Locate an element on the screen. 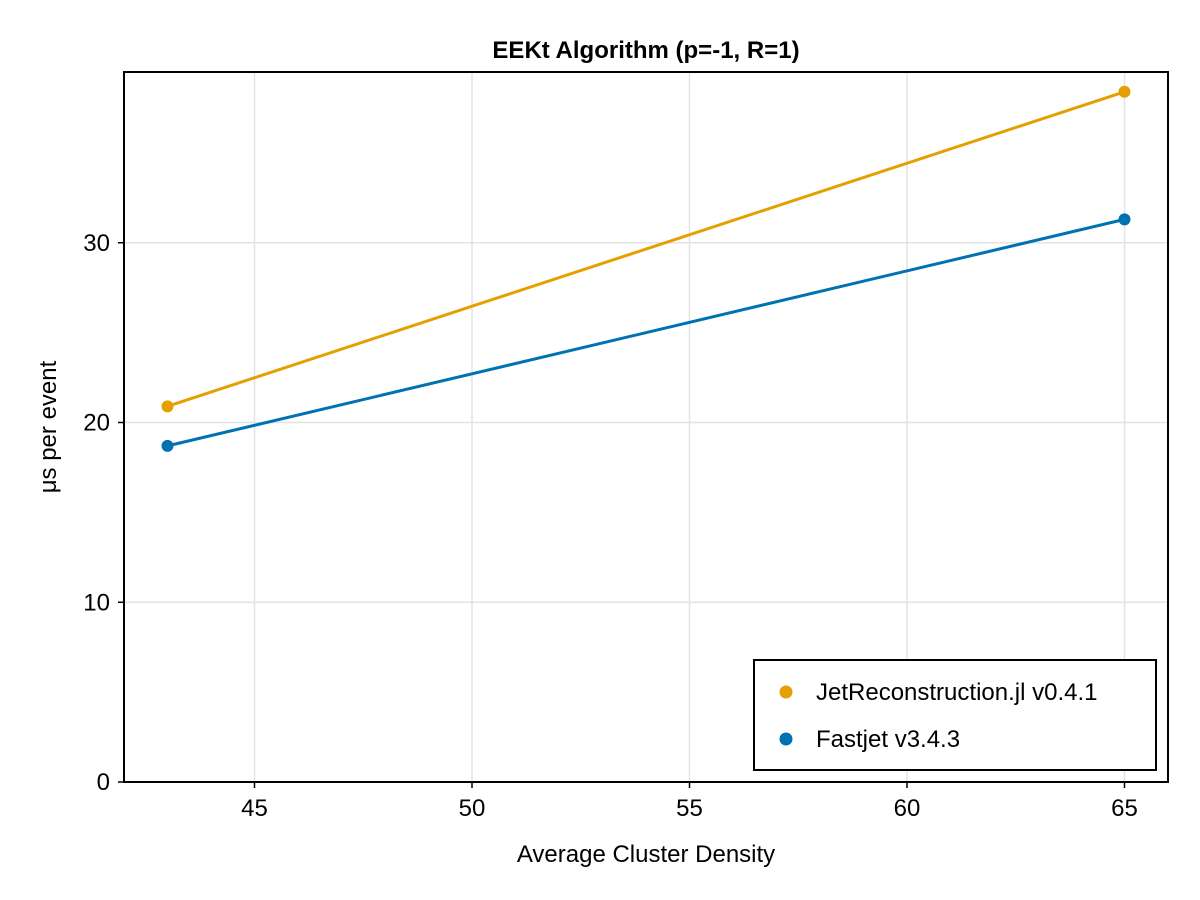 The width and height of the screenshot is (1200, 900). y-axis-label: μs per event is located at coordinates (48, 426).